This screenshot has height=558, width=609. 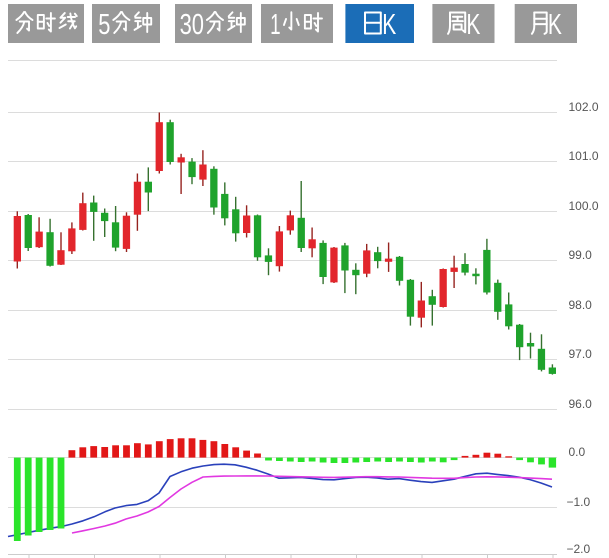 I want to click on svg-text: 96.0, so click(x=581, y=404).